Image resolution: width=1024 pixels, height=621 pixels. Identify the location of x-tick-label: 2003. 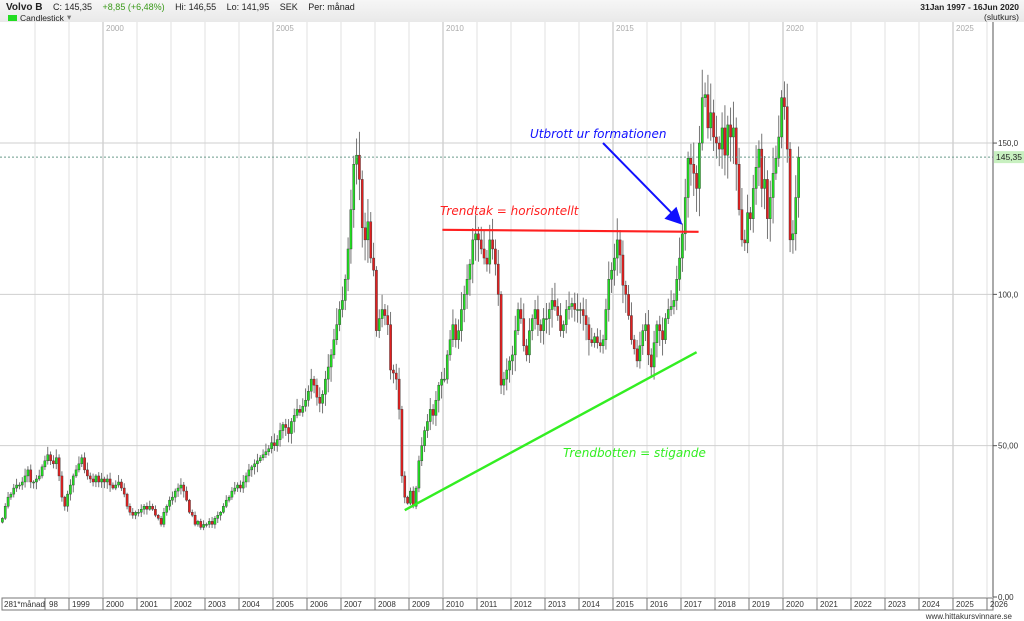
(217, 604).